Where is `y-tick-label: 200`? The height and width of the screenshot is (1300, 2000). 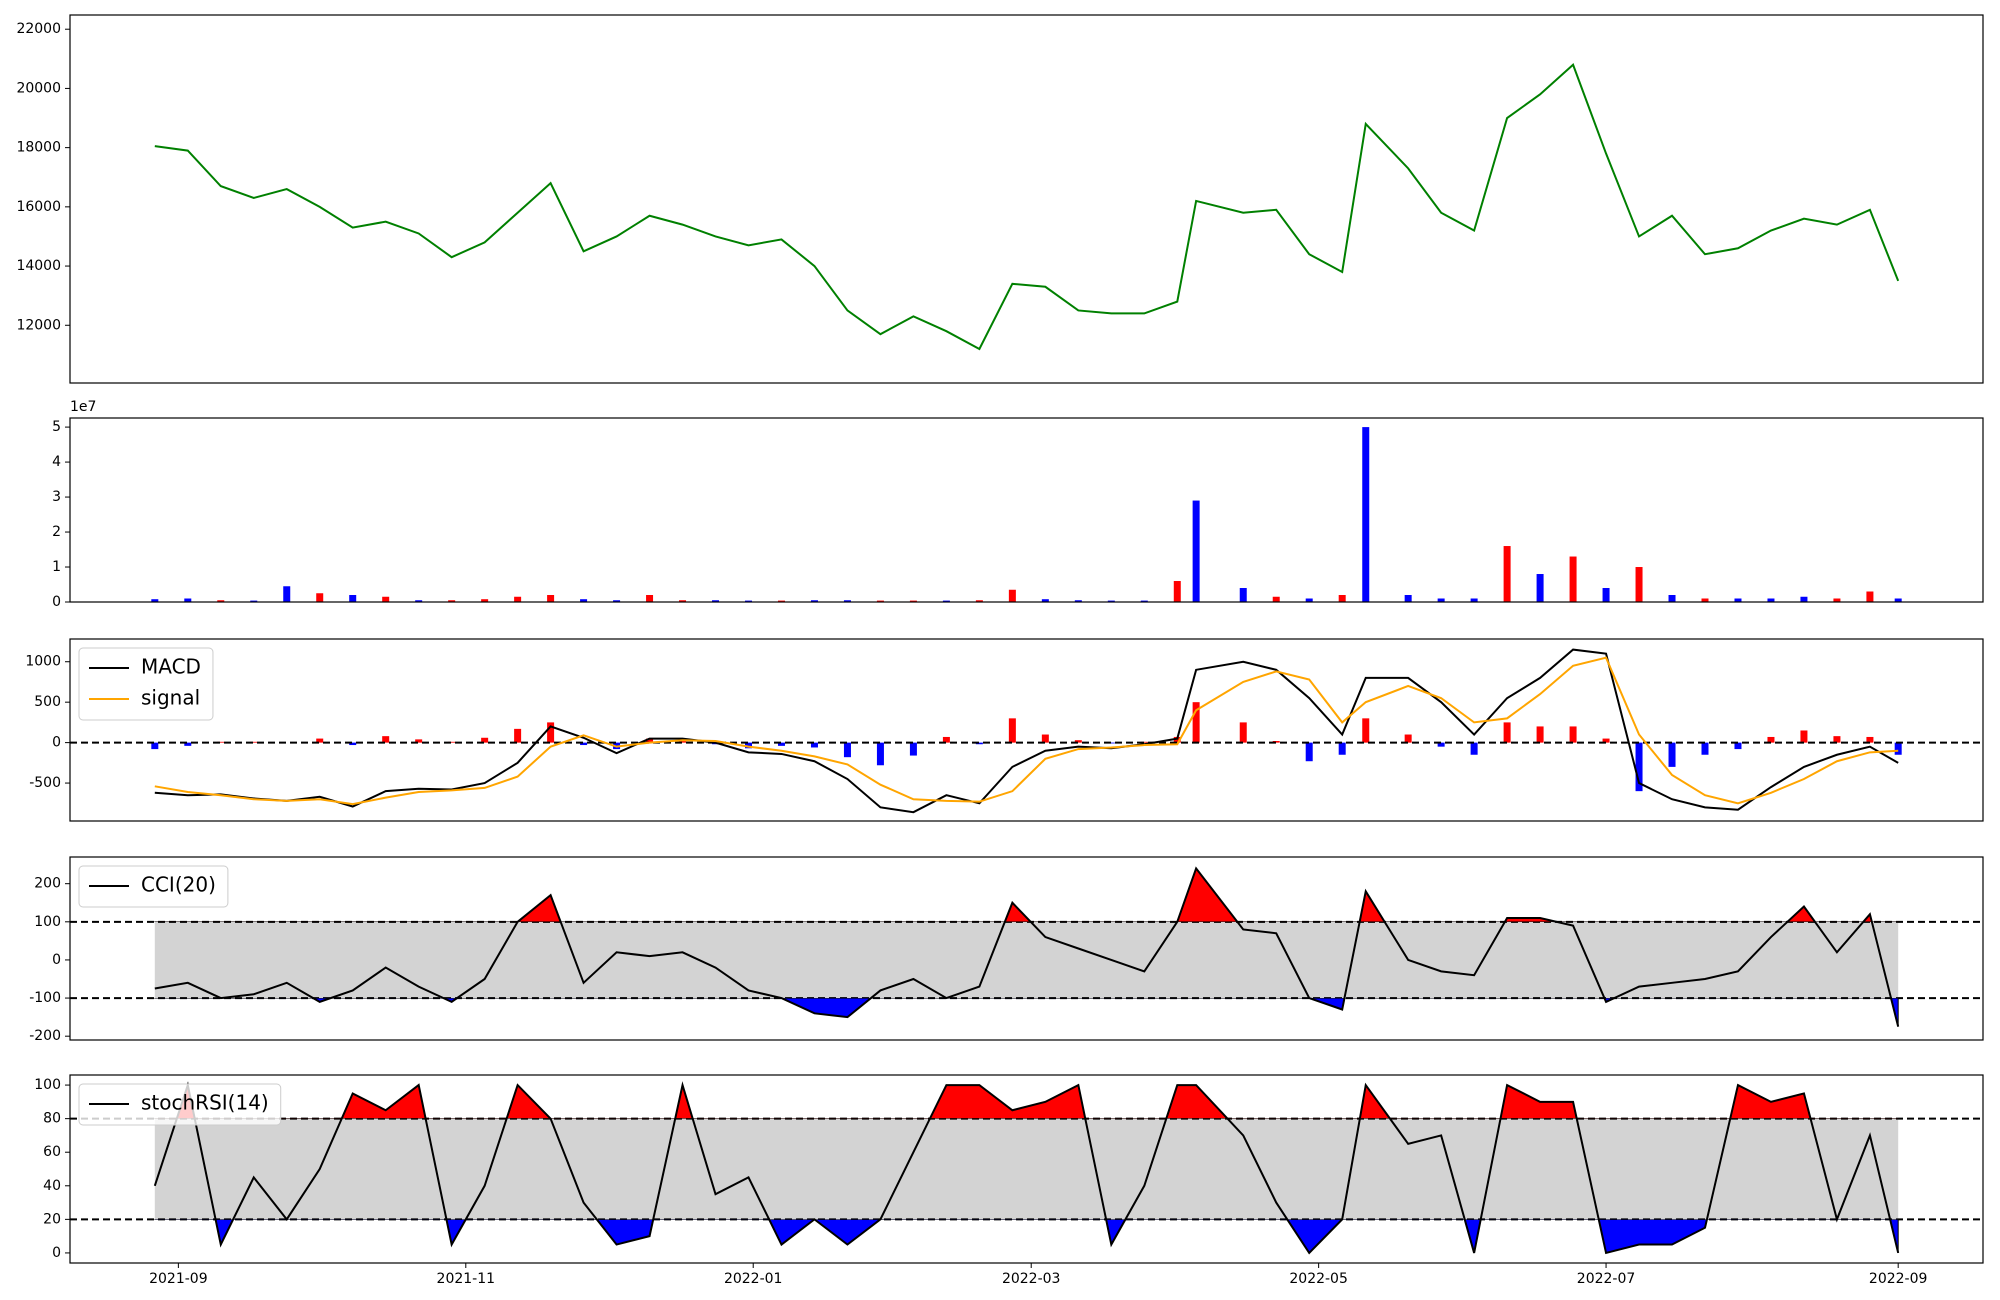 y-tick-label: 200 is located at coordinates (47, 884).